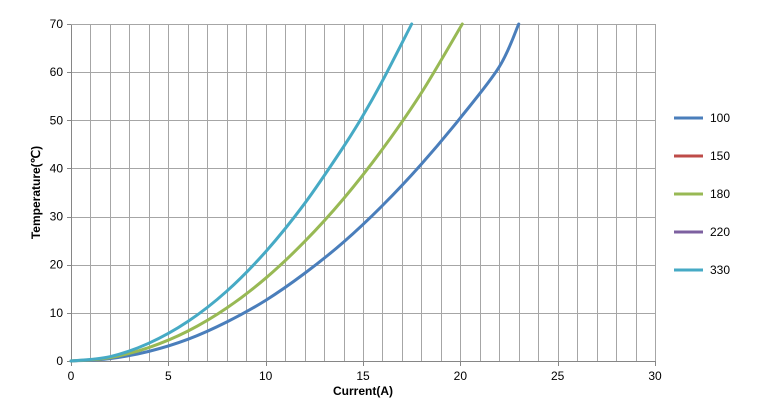 The height and width of the screenshot is (415, 757). I want to click on x-tick-label: 15, so click(363, 376).